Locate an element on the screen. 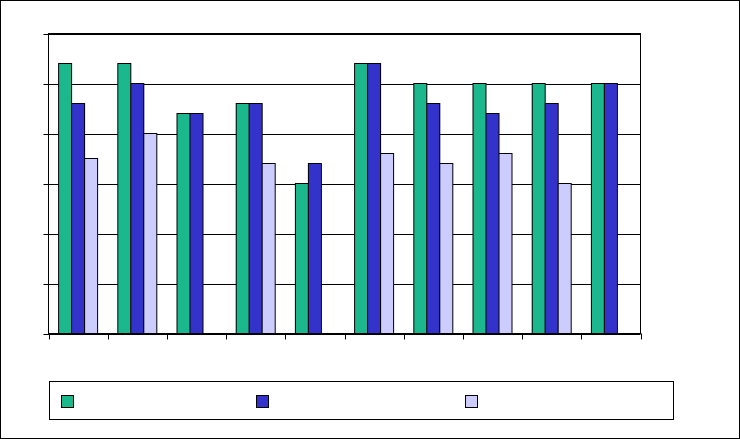  legend-box is located at coordinates (361, 400).